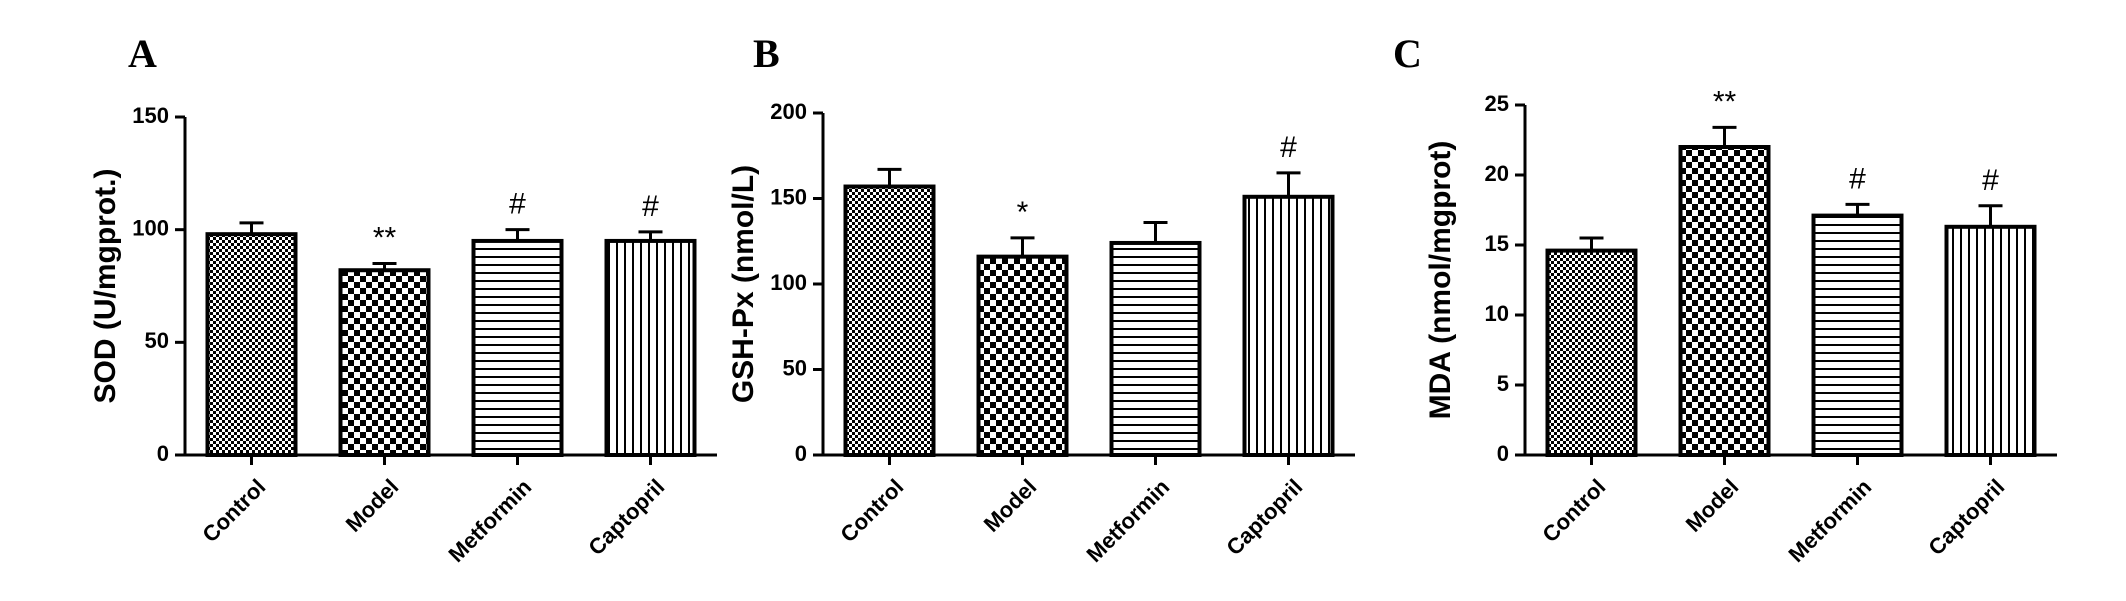 The image size is (2126, 601). Describe the element at coordinates (142, 53) in the screenshot. I see `panel-letter: A` at that location.